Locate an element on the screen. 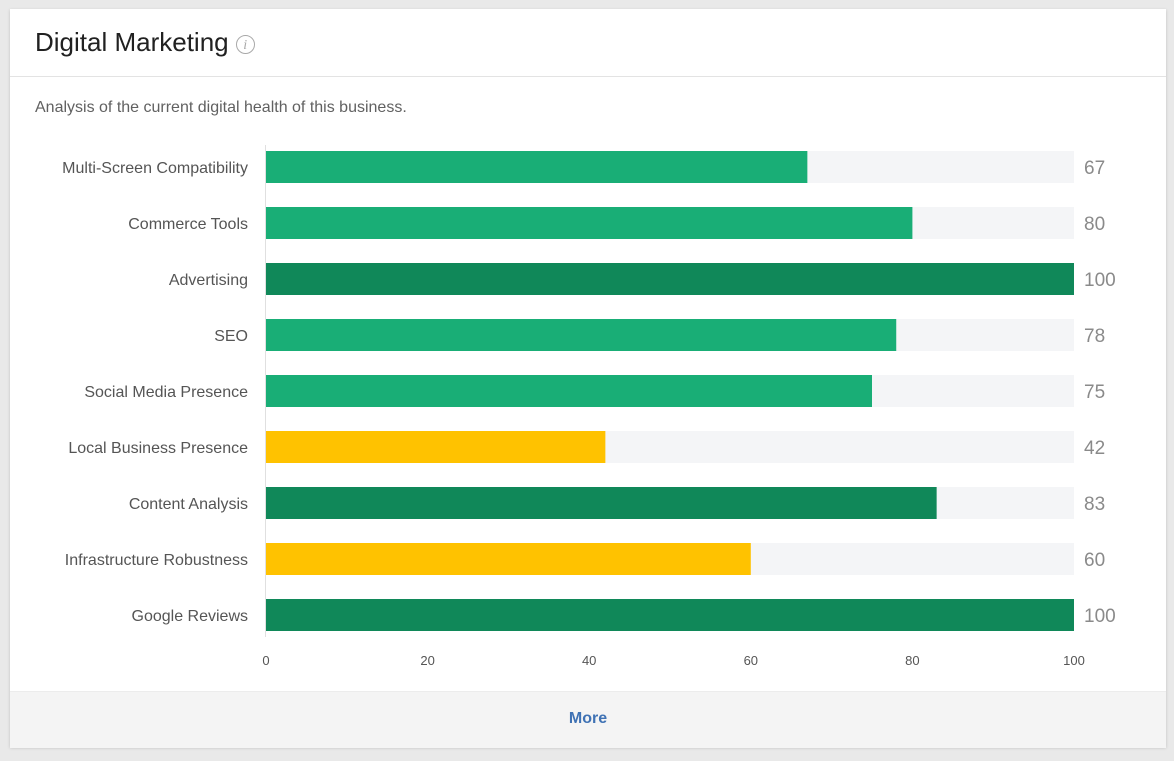  category-label: SEO is located at coordinates (231, 336).